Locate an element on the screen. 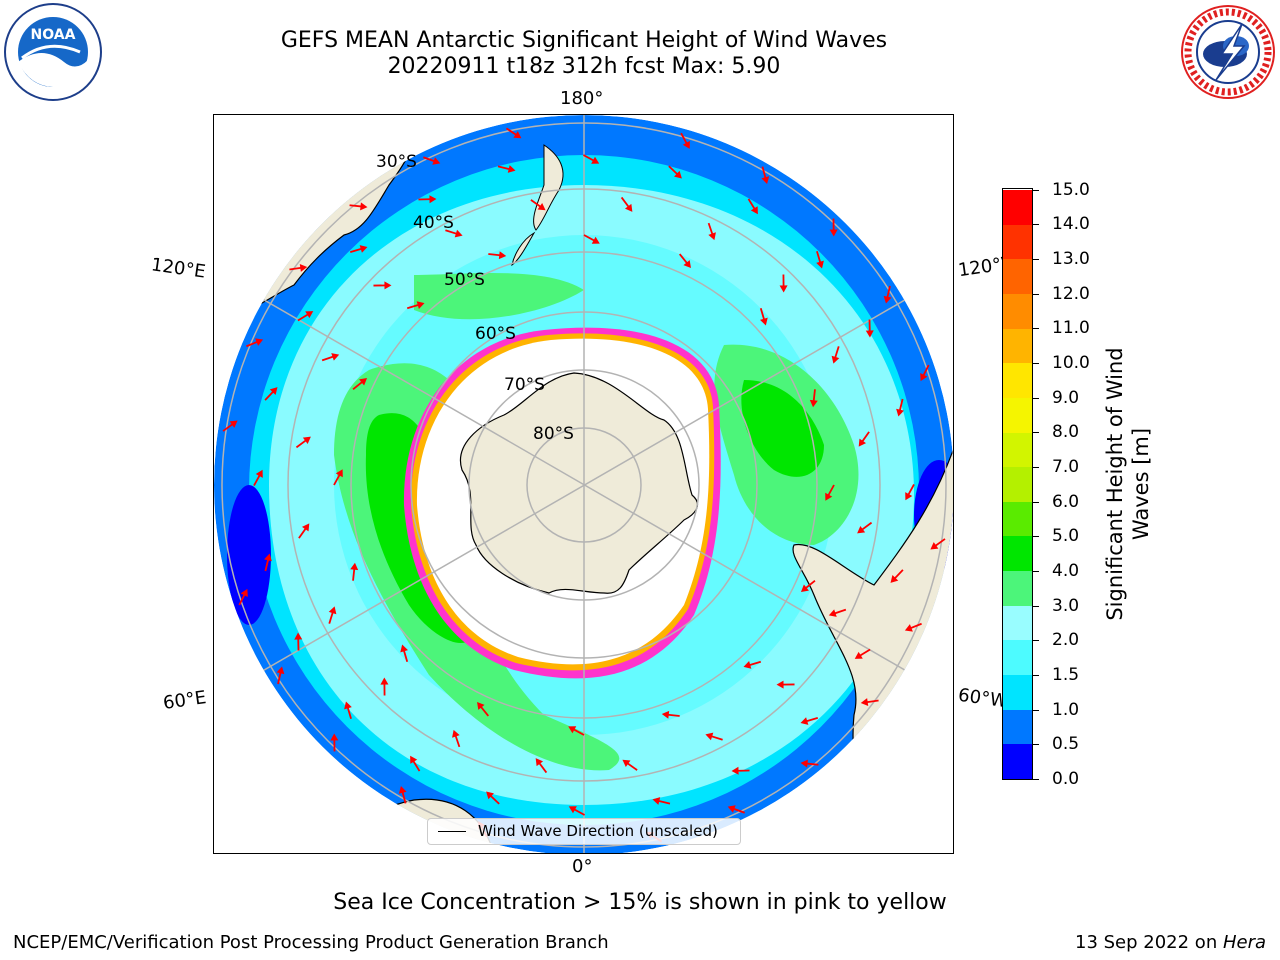  map-legend: Wind Wave Direction (unscaled) is located at coordinates (584, 831).